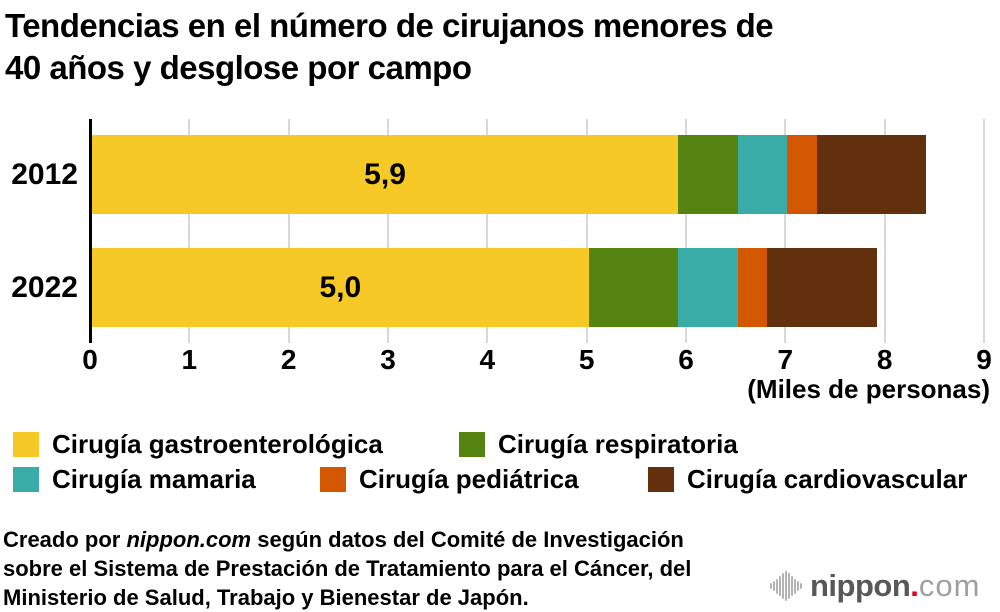 The width and height of the screenshot is (1000, 612). What do you see at coordinates (949, 585) in the screenshot?
I see `logo-tld: com` at bounding box center [949, 585].